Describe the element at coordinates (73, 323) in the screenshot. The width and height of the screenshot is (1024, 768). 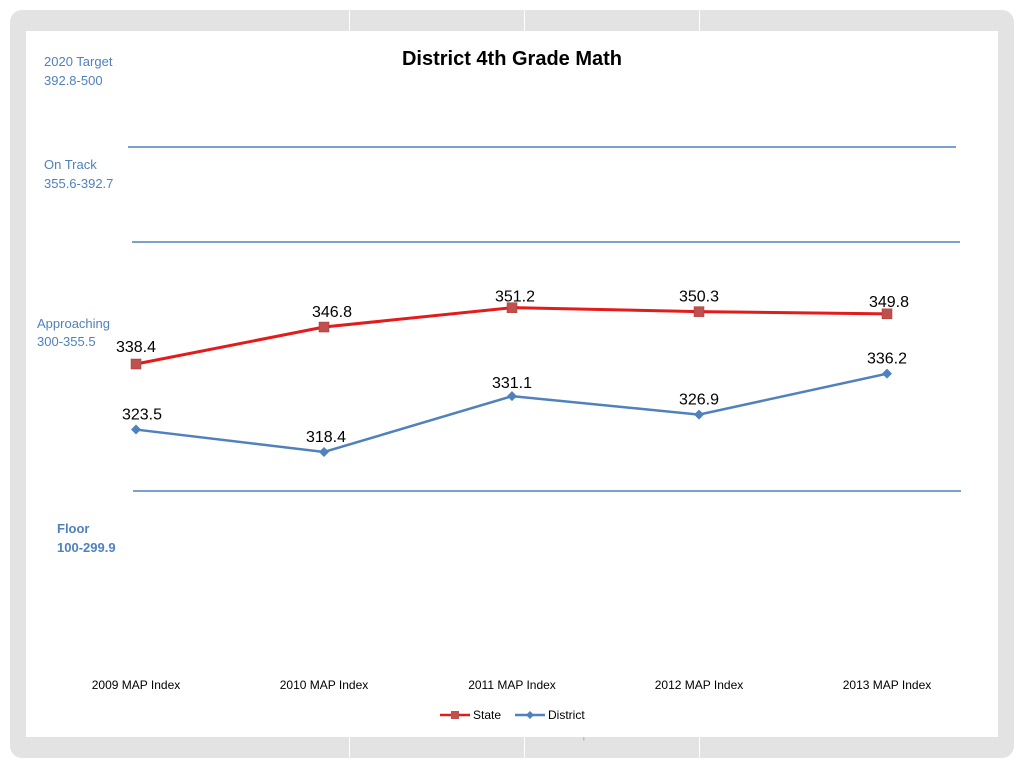
I see `band-label-approaching: Approaching` at that location.